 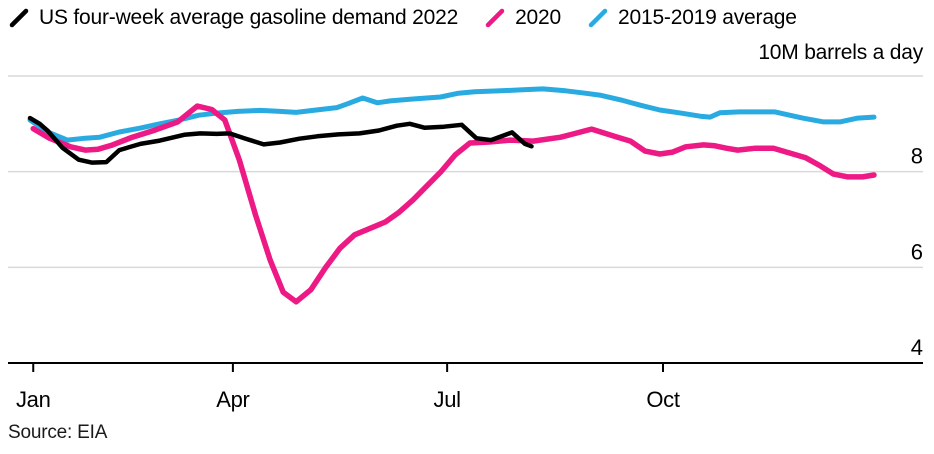 I want to click on legend-label-avg-2015-2019: 2015-2019 average, so click(x=707, y=17).